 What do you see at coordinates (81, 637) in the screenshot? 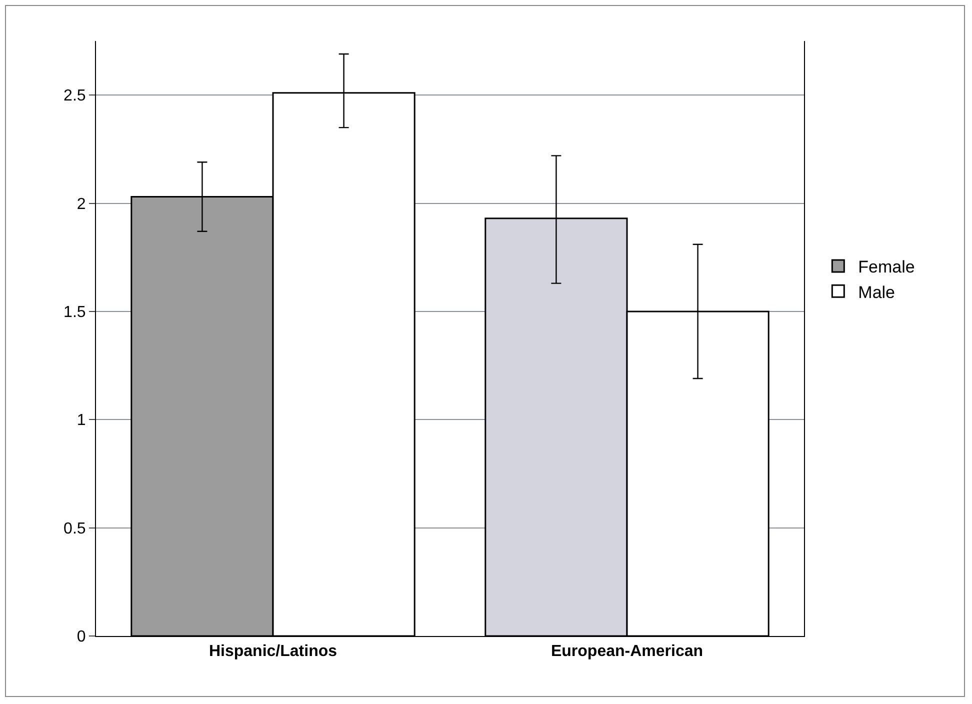
I see `y-tick-label: 0` at bounding box center [81, 637].